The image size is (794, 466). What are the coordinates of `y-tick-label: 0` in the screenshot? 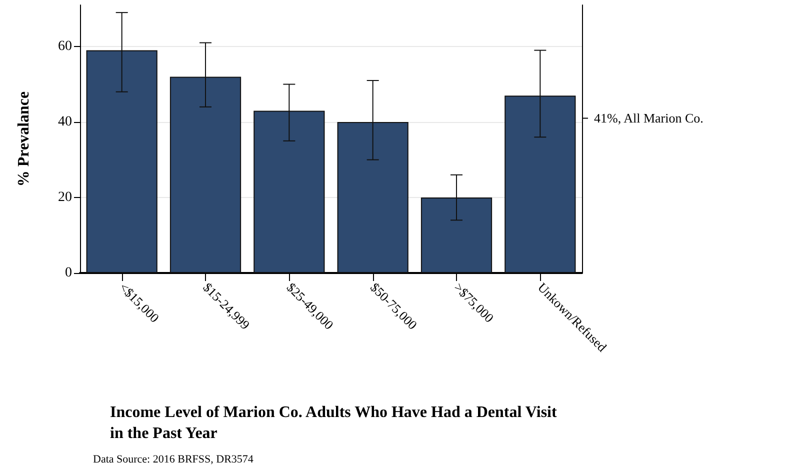 It's located at (68, 273).